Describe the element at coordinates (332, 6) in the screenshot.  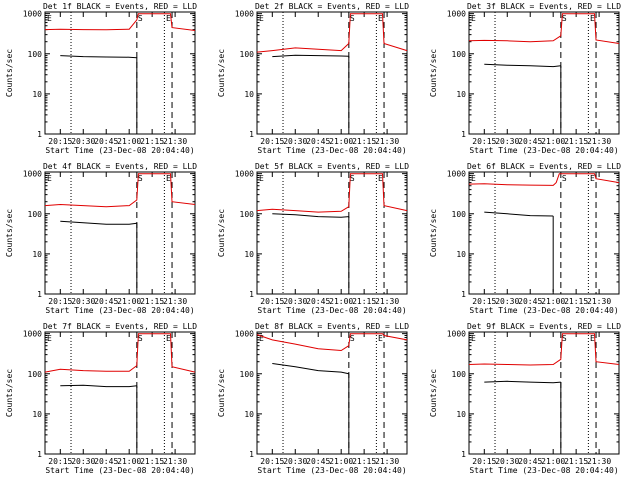
I see `panel-title: Det 2f BLACK = Events, RED = LLD` at that location.